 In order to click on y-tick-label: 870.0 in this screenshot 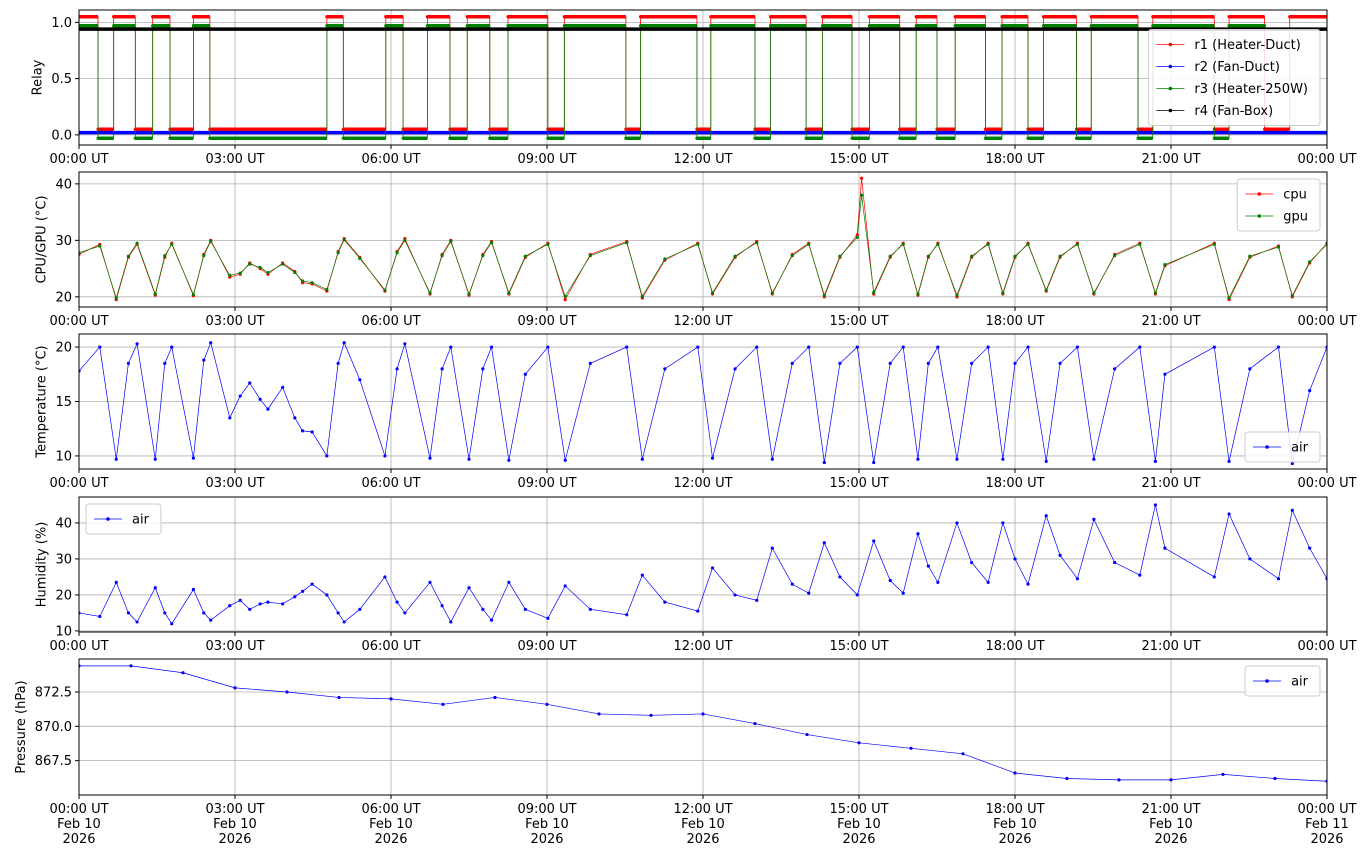, I will do `click(53, 727)`.